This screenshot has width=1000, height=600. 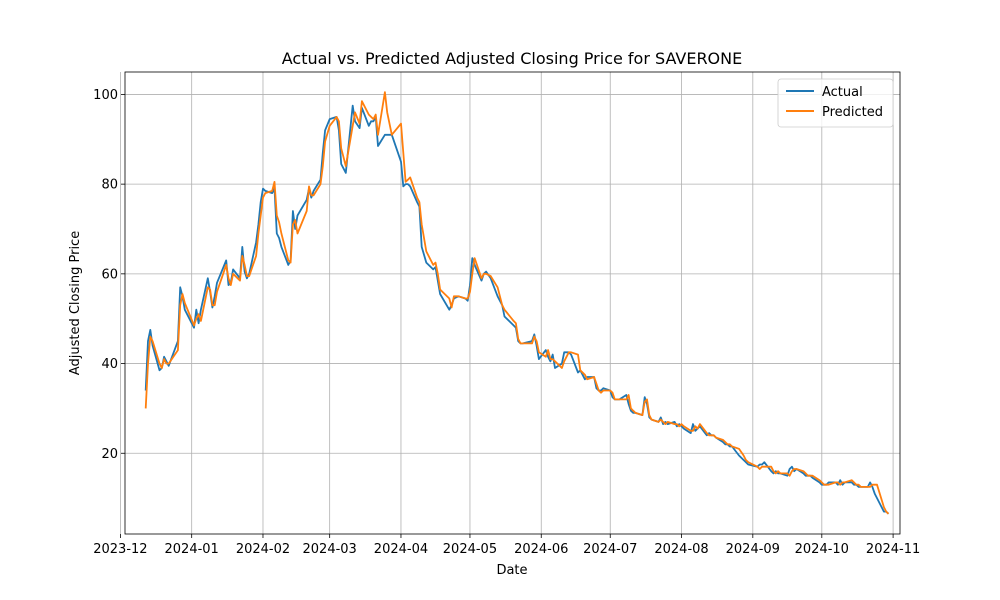 I want to click on x-tick-label: 2024-11, so click(x=893, y=549).